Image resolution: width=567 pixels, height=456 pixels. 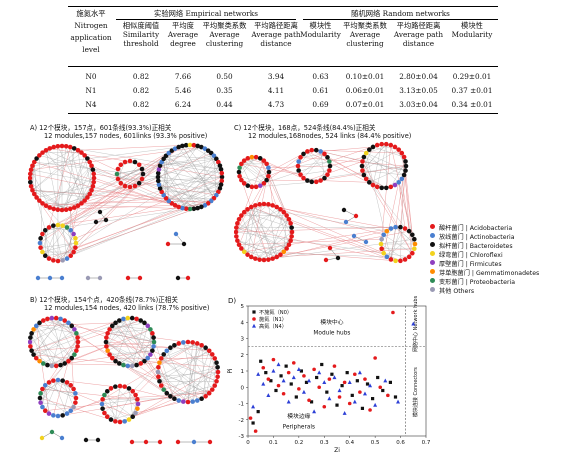 What do you see at coordinates (183, 278) in the screenshot?
I see `cluster-a10` at bounding box center [183, 278].